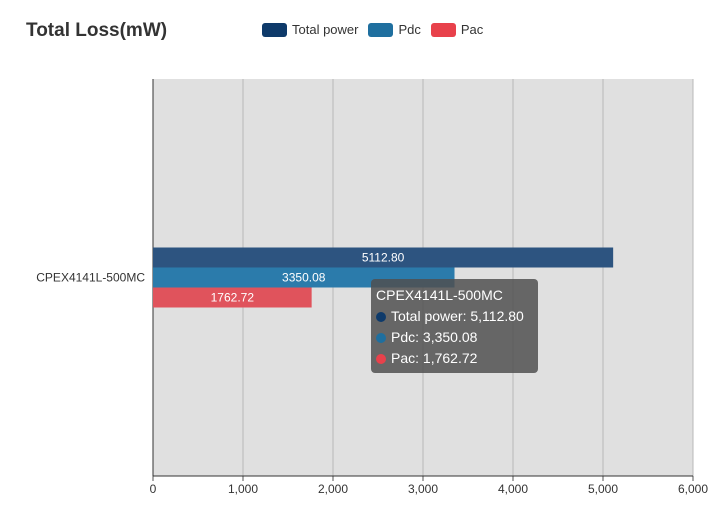 This screenshot has width=714, height=508. Describe the element at coordinates (243, 489) in the screenshot. I see `x-tick-label: 1,000` at that location.